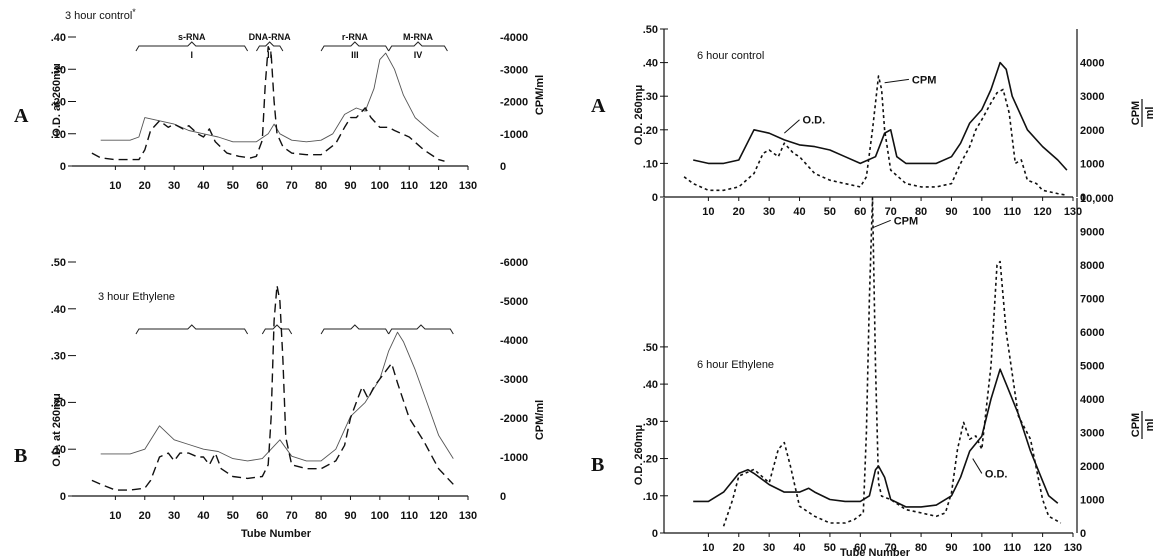 This screenshot has height=560, width=1160. Describe the element at coordinates (136, 297) in the screenshot. I see `panel-title: 3 hour Ethylene` at that location.